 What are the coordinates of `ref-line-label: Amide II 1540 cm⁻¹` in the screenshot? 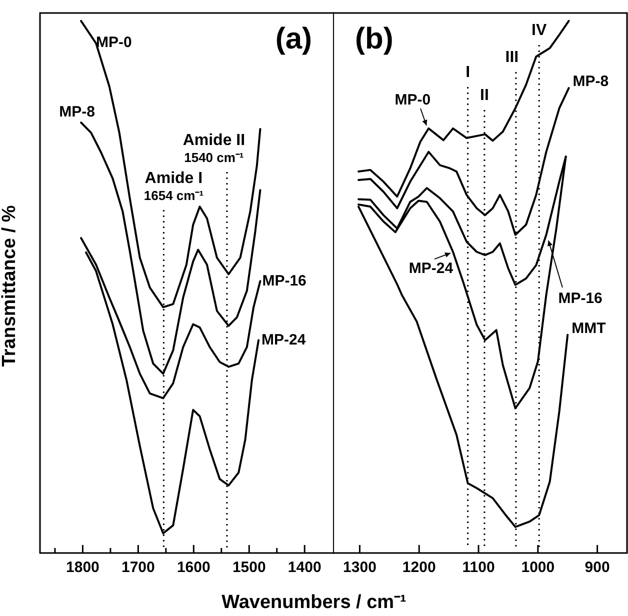 It's located at (214, 148).